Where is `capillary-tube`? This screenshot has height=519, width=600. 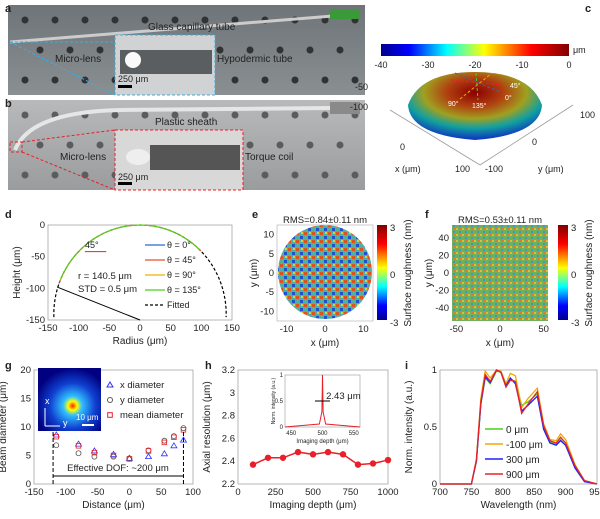
capillary-tube is located at coordinates (177, 28).